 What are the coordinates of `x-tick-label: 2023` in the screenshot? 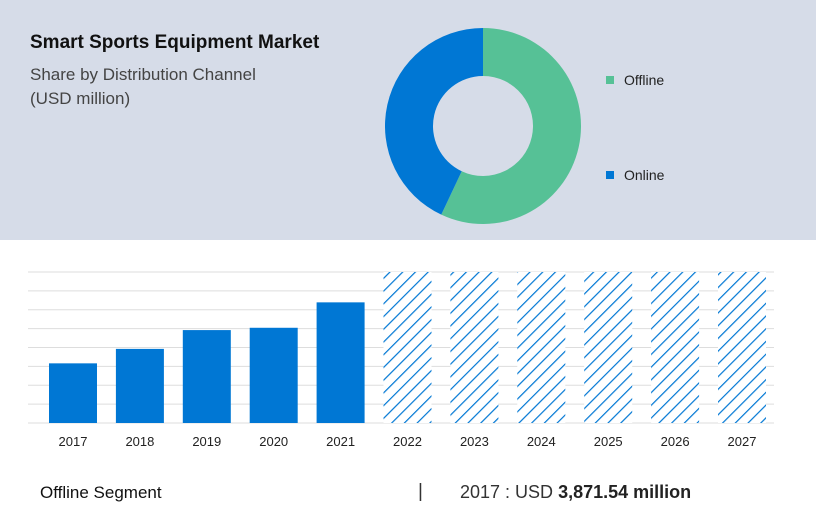 It's located at (474, 441).